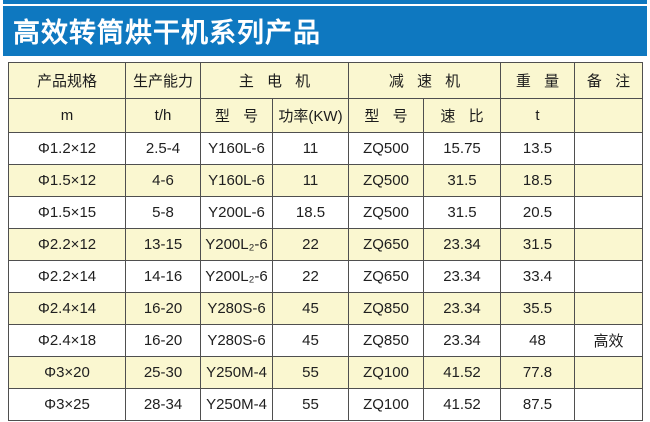 This screenshot has height=422, width=650. I want to click on header-main-motor: 主 电 机, so click(274, 80).